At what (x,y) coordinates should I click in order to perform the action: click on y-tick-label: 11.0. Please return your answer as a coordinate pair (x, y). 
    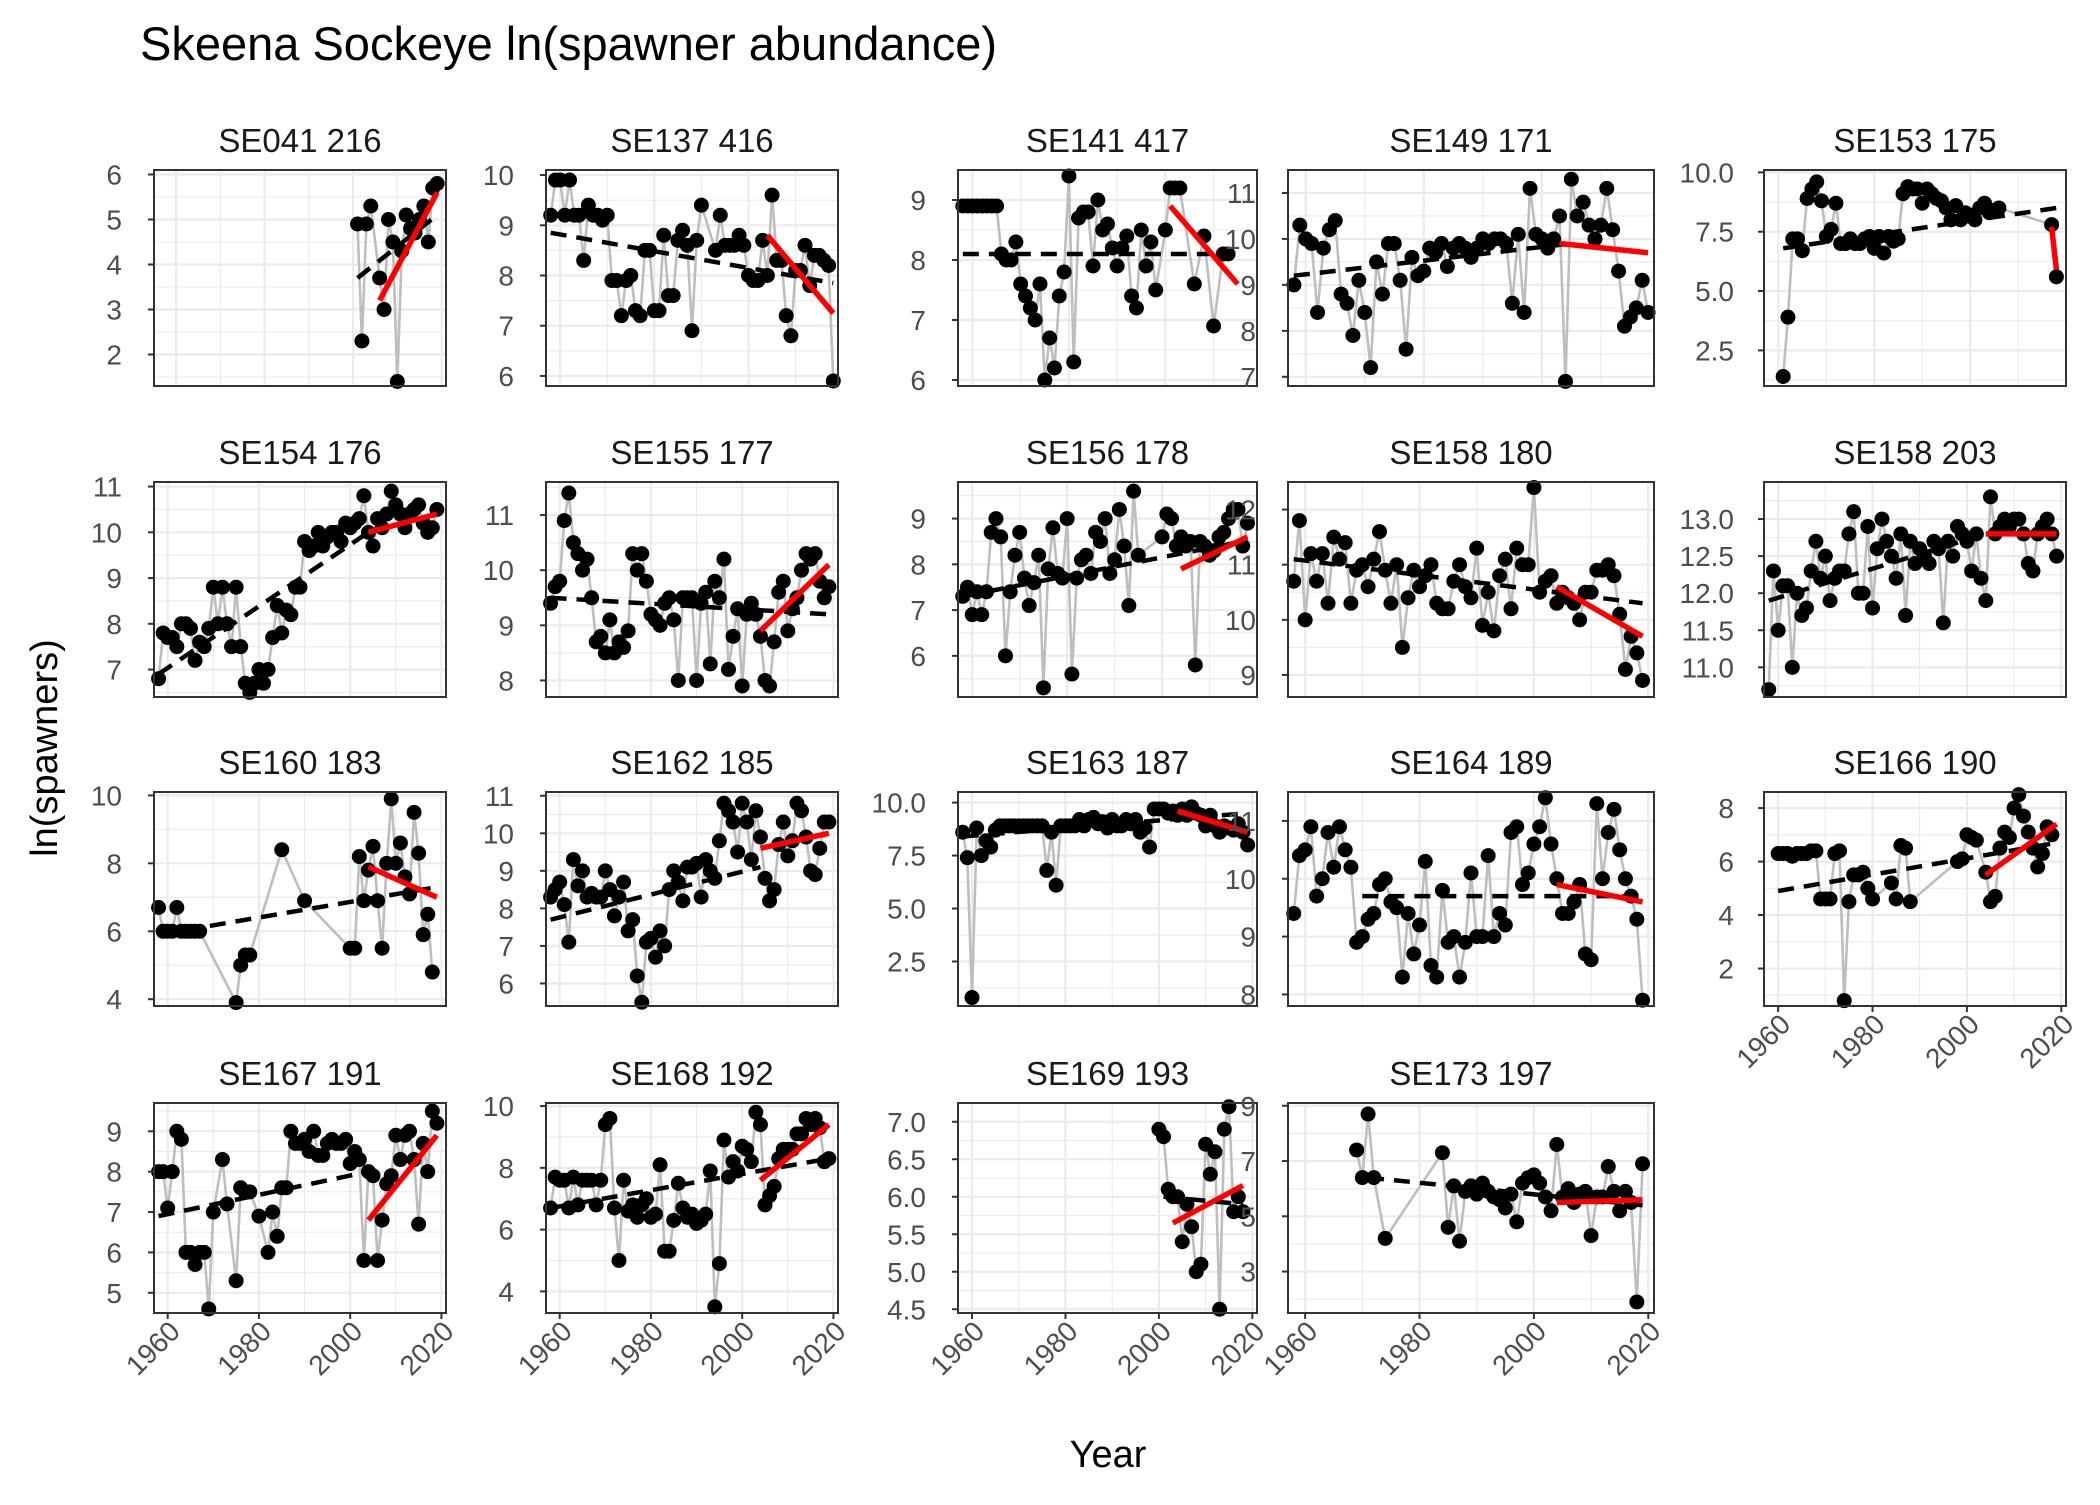
    Looking at the image, I should click on (1708, 667).